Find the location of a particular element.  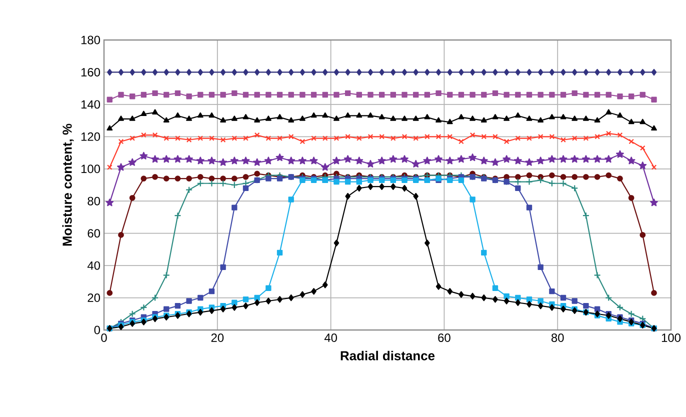

y-tick-label: 100 is located at coordinates (90, 169).